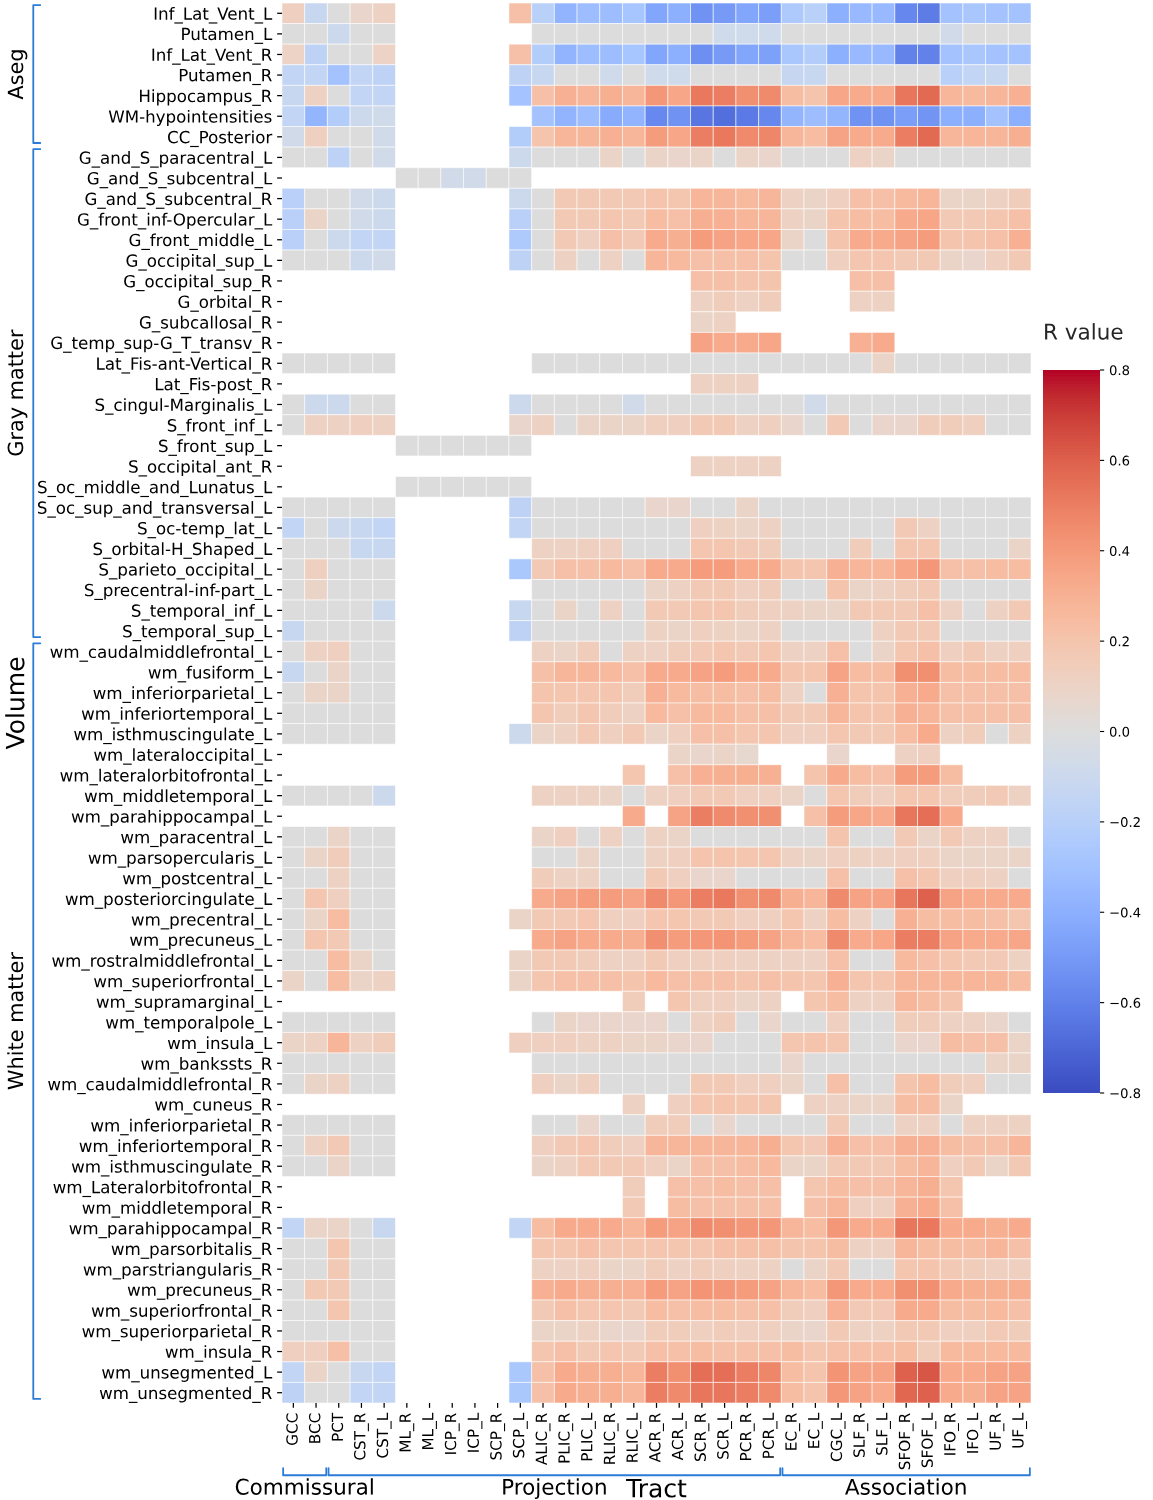 Image resolution: width=1153 pixels, height=1500 pixels. Describe the element at coordinates (181, 1127) in the screenshot. I see `y-tick-label: wm_inferiorparietal_R` at that location.